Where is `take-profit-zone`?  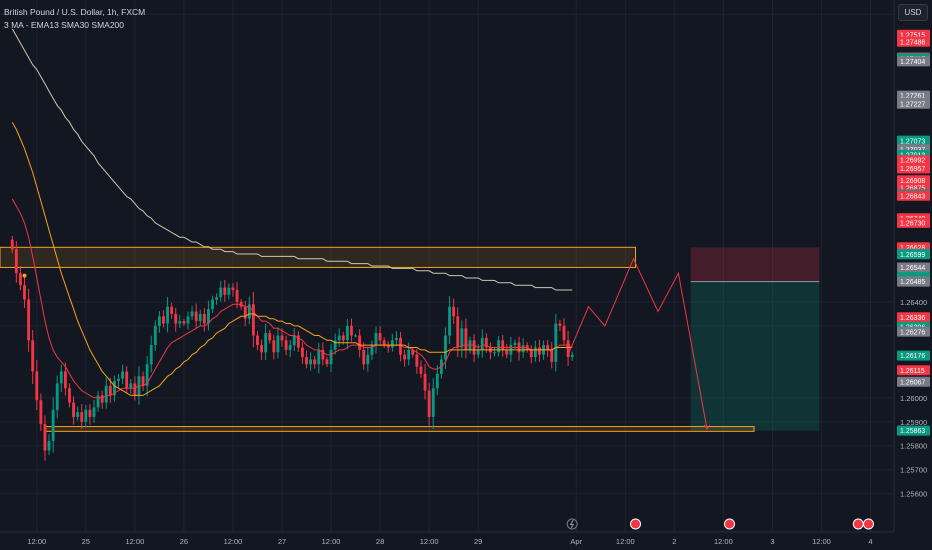 take-profit-zone is located at coordinates (755, 356).